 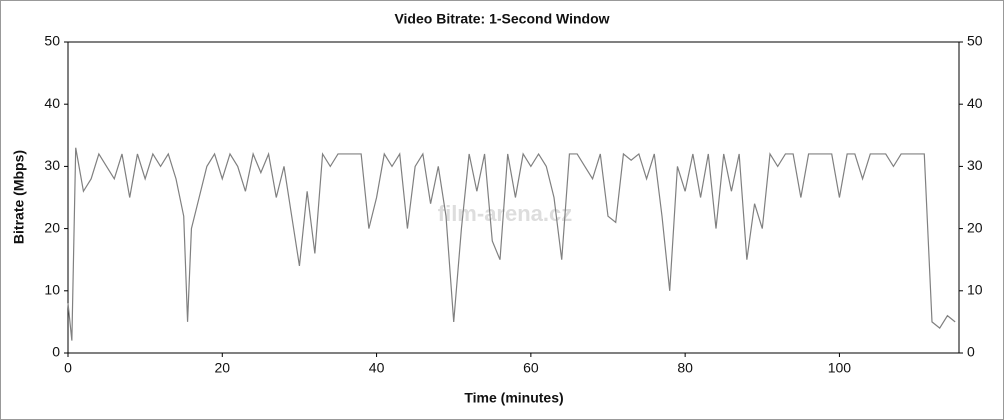 I want to click on y-tick-label: 50, so click(x=52, y=41).